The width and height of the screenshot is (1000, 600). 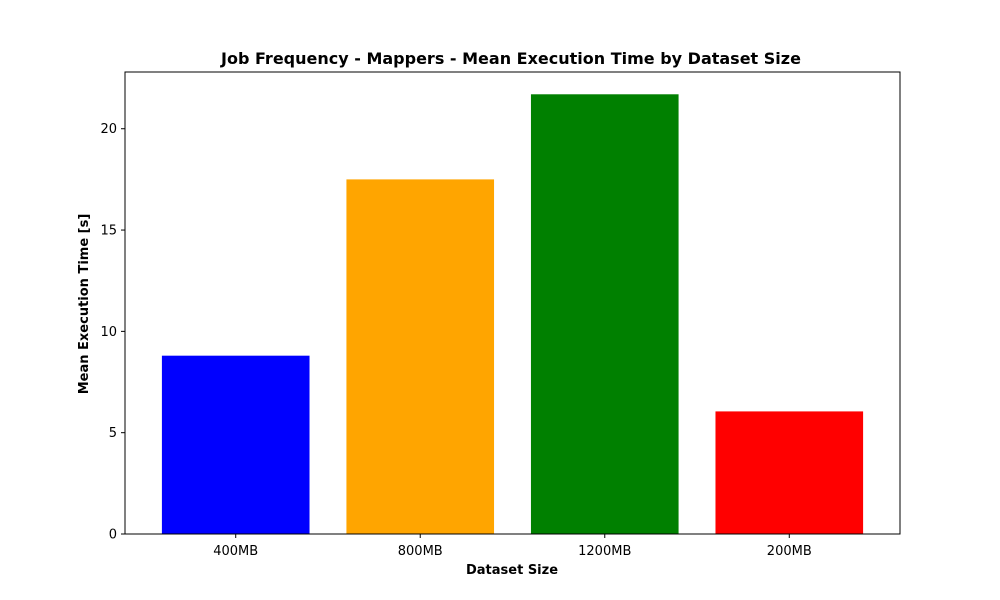 What do you see at coordinates (420, 551) in the screenshot?
I see `x-tick-label: 800MB` at bounding box center [420, 551].